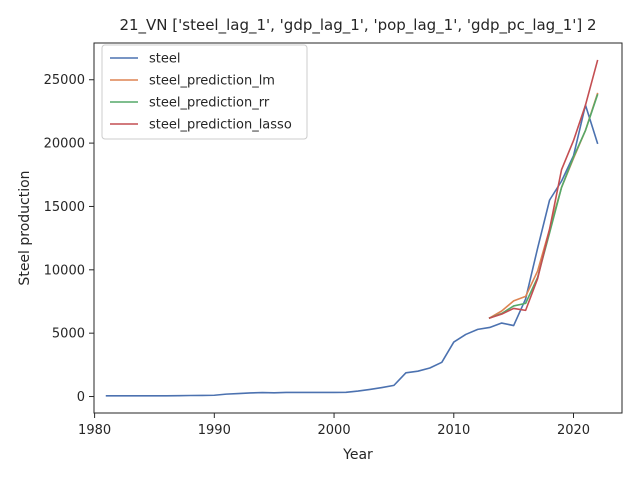 This screenshot has width=640, height=480. Describe the element at coordinates (64, 144) in the screenshot. I see `y-tick-label: 20000` at that location.